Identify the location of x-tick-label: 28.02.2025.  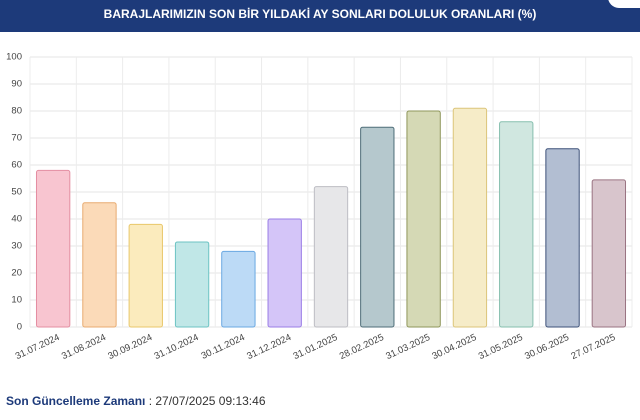
(362, 347).